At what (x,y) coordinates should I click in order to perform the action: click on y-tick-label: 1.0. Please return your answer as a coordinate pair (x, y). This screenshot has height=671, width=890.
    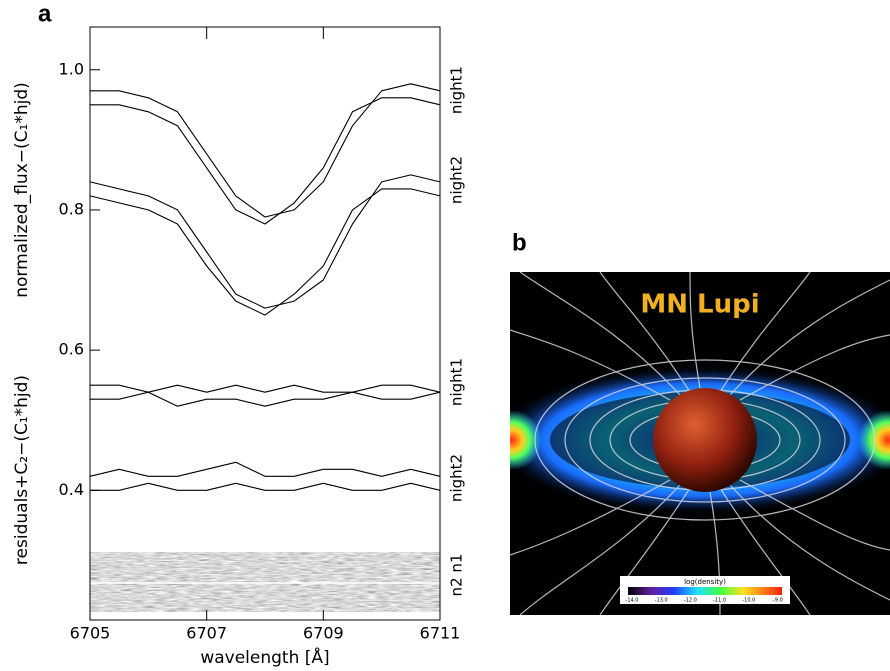
    Looking at the image, I should click on (71, 68).